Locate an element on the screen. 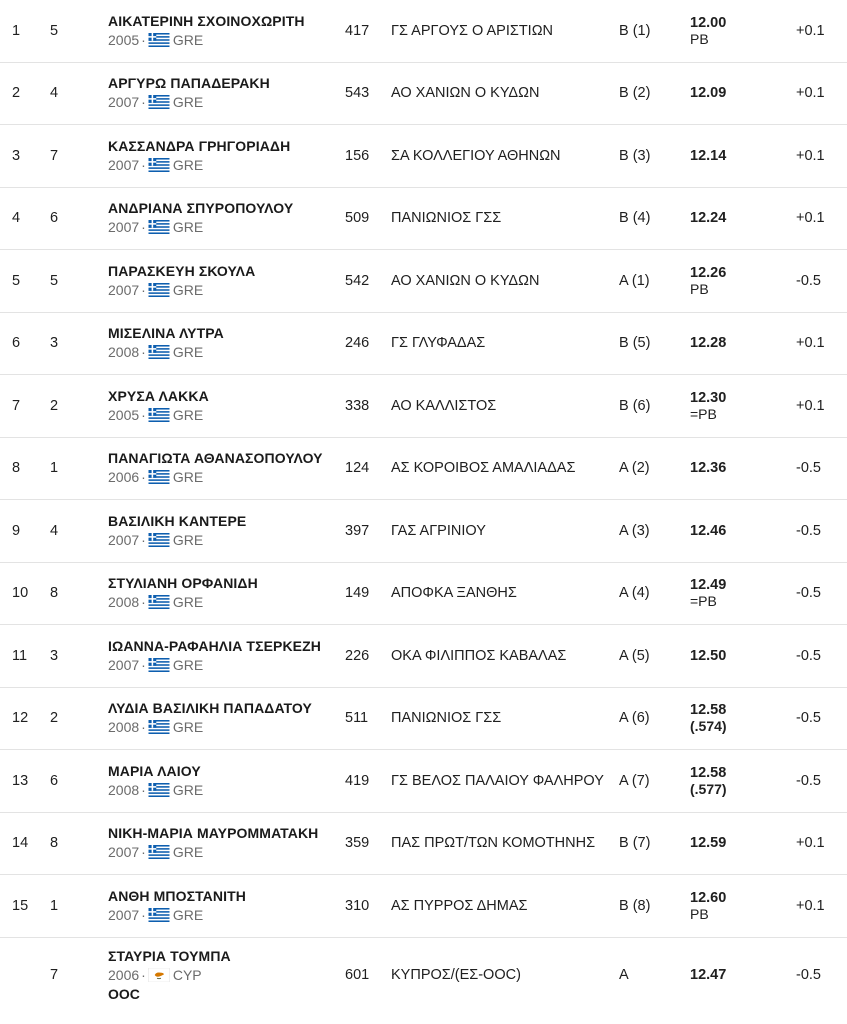 The image size is (847, 1024). athlete-name-link: ΜΙΣΕΛΙΝΑ ΛΥΤΡΑ is located at coordinates (166, 333).